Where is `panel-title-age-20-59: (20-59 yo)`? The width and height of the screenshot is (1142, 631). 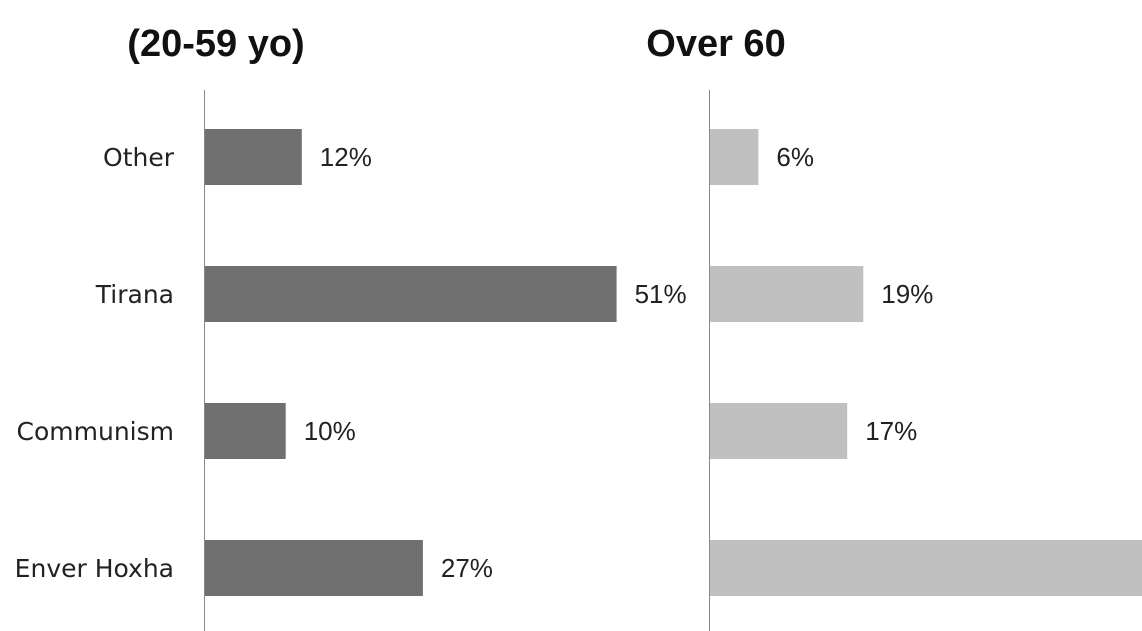
panel-title-age-20-59: (20-59 yo) is located at coordinates (215, 44).